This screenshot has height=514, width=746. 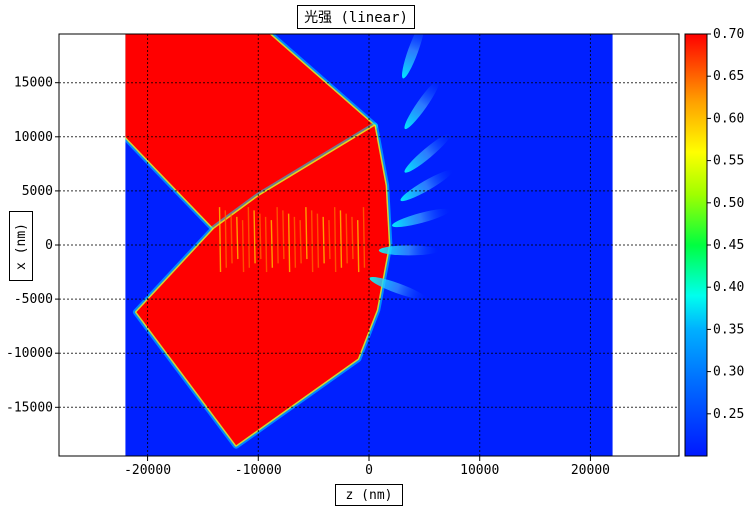 What do you see at coordinates (728, 414) in the screenshot?
I see `colorbar-tick-label: 0.25` at bounding box center [728, 414].